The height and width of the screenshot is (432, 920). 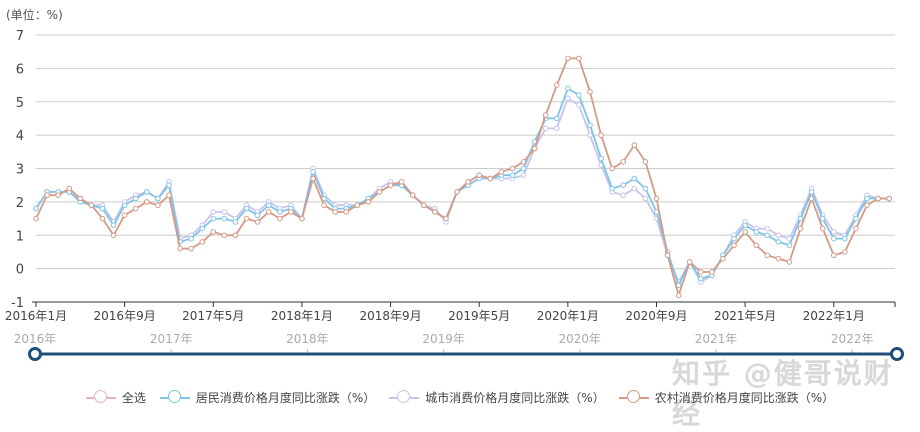 What do you see at coordinates (726, 397) in the screenshot?
I see `legend-item-rural: 农村消费价格月度同比涨跌（%）` at bounding box center [726, 397].